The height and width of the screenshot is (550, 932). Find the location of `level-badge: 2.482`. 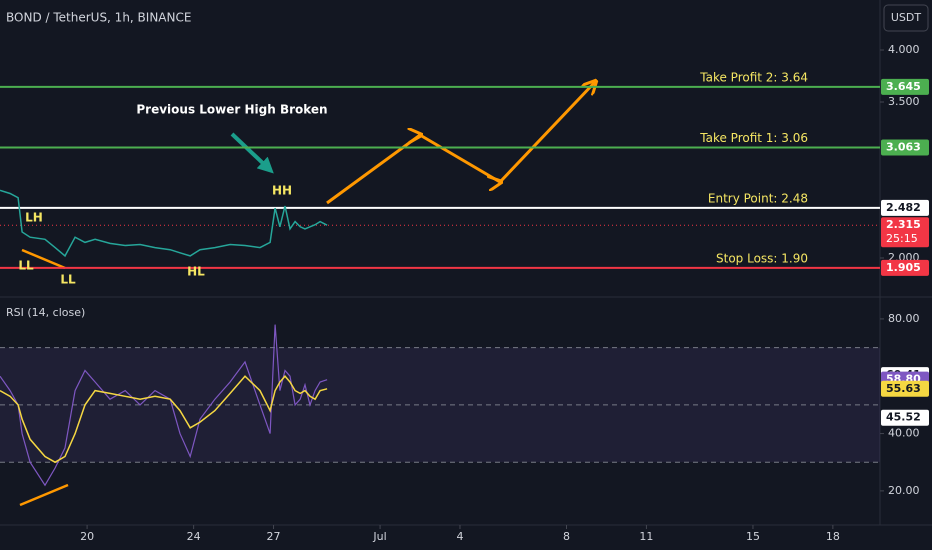

level-badge: 2.482 is located at coordinates (903, 207).